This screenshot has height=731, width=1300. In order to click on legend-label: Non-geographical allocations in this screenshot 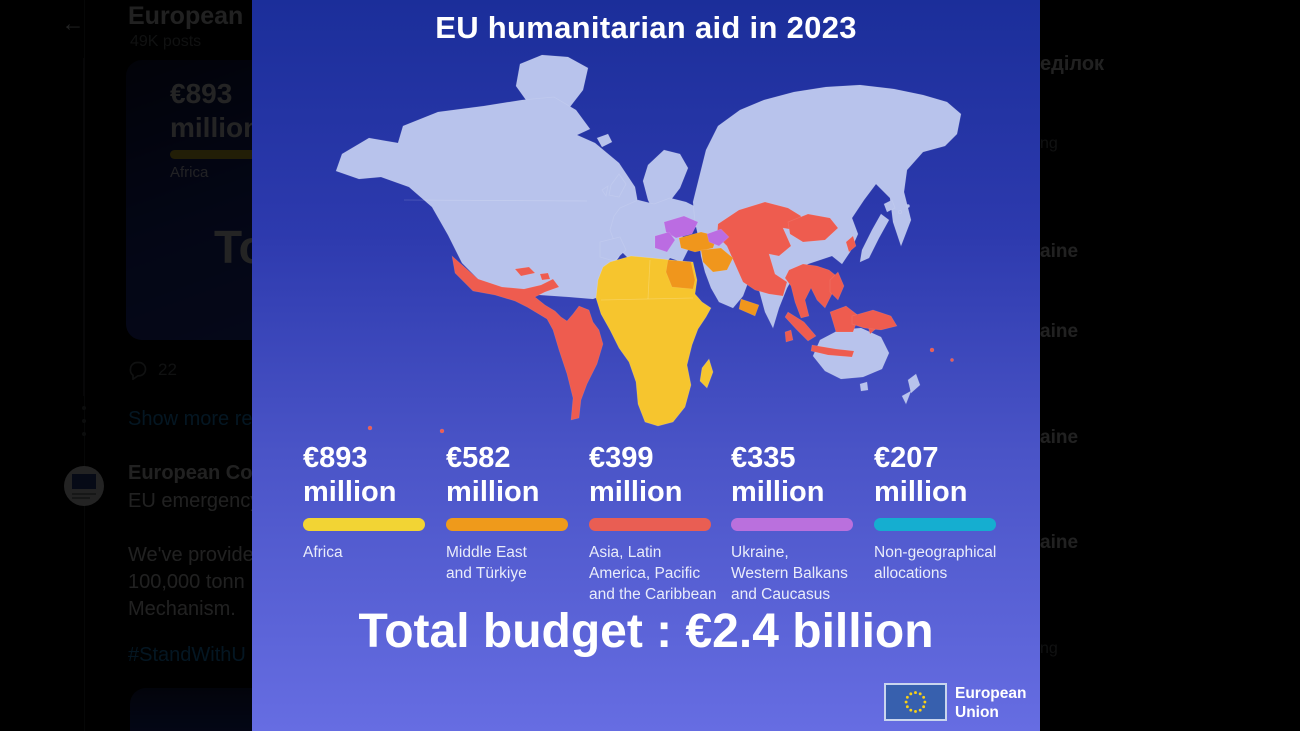, I will do `click(935, 563)`.